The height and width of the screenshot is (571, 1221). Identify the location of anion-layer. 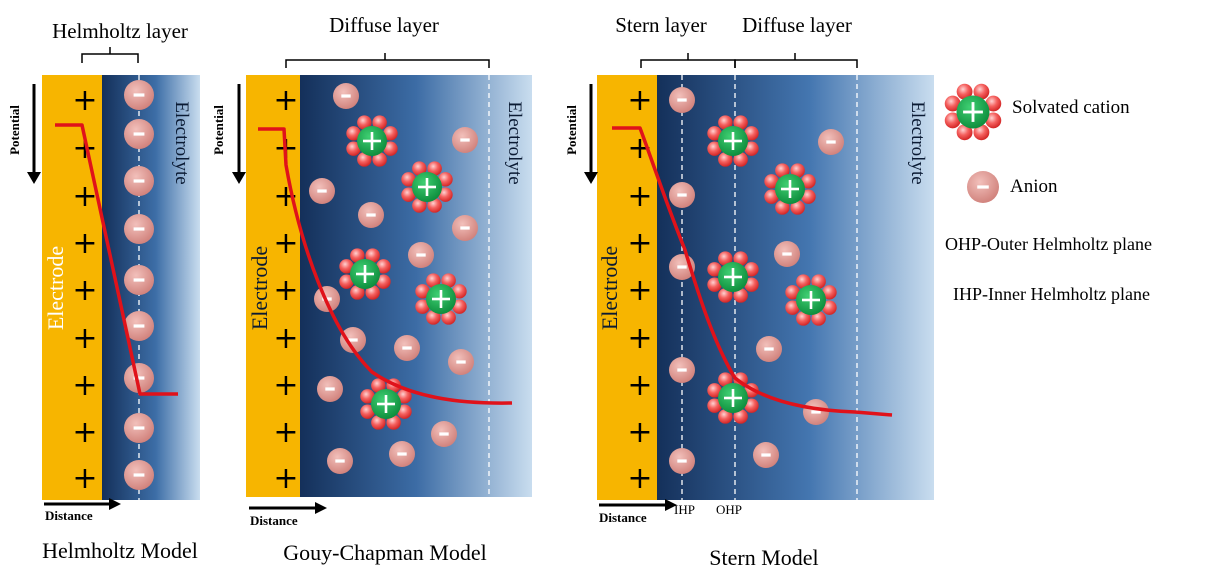
(139, 285).